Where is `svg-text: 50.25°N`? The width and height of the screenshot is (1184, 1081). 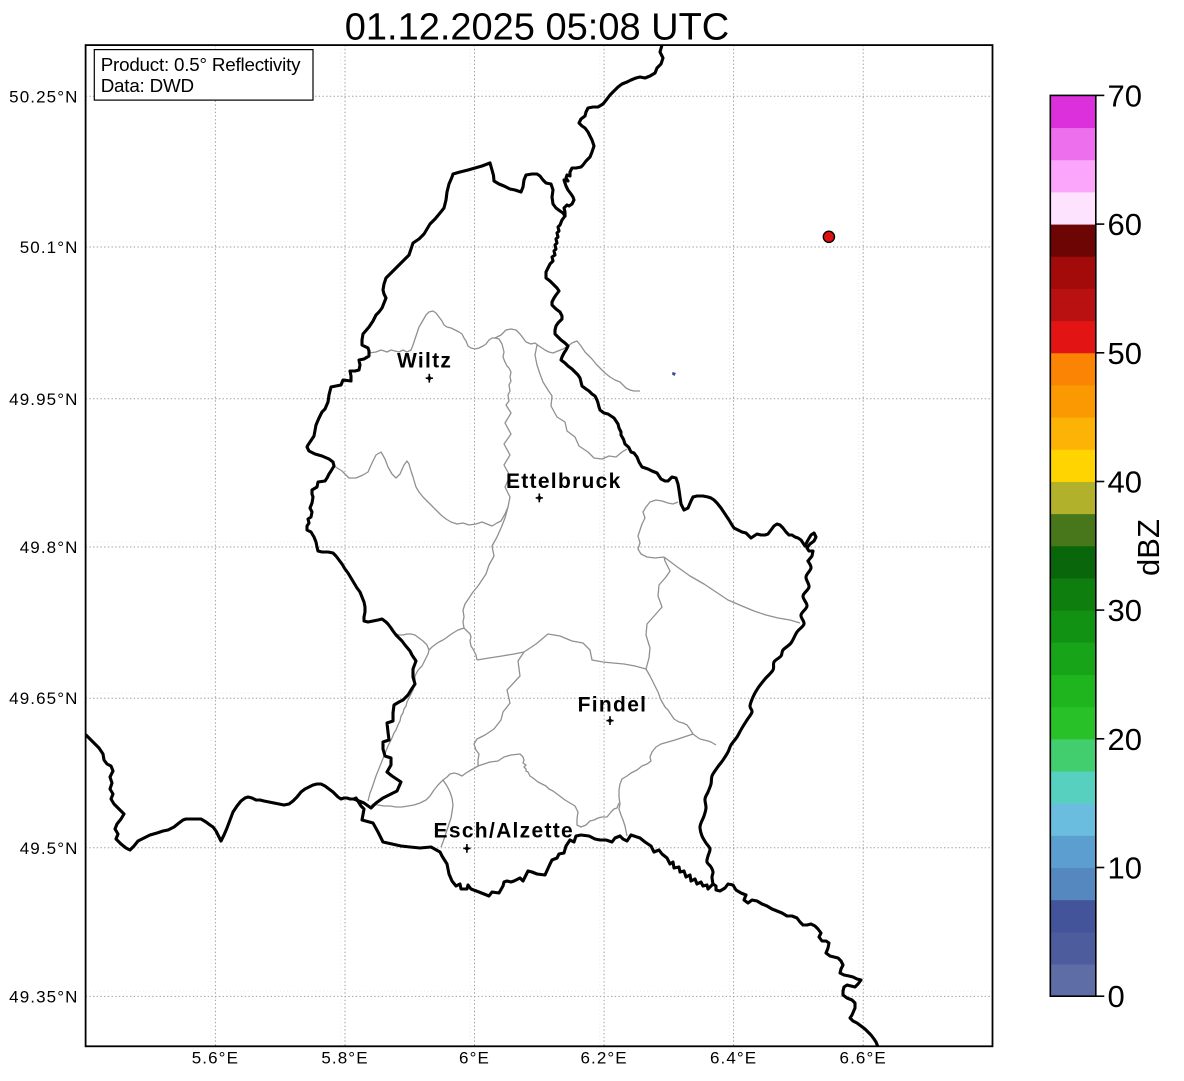 svg-text: 50.25°N is located at coordinates (43, 96).